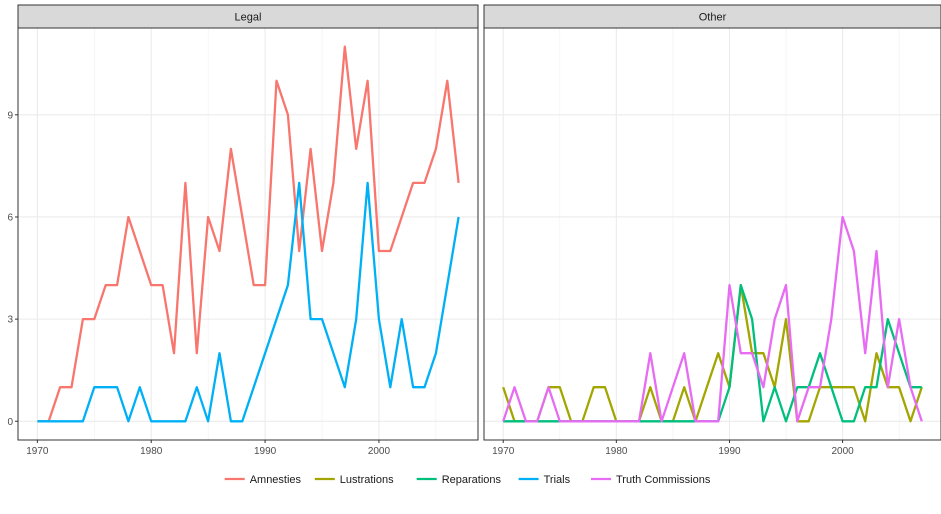 The width and height of the screenshot is (941, 514). I want to click on legend-label-amnesties: Amnesties, so click(276, 480).